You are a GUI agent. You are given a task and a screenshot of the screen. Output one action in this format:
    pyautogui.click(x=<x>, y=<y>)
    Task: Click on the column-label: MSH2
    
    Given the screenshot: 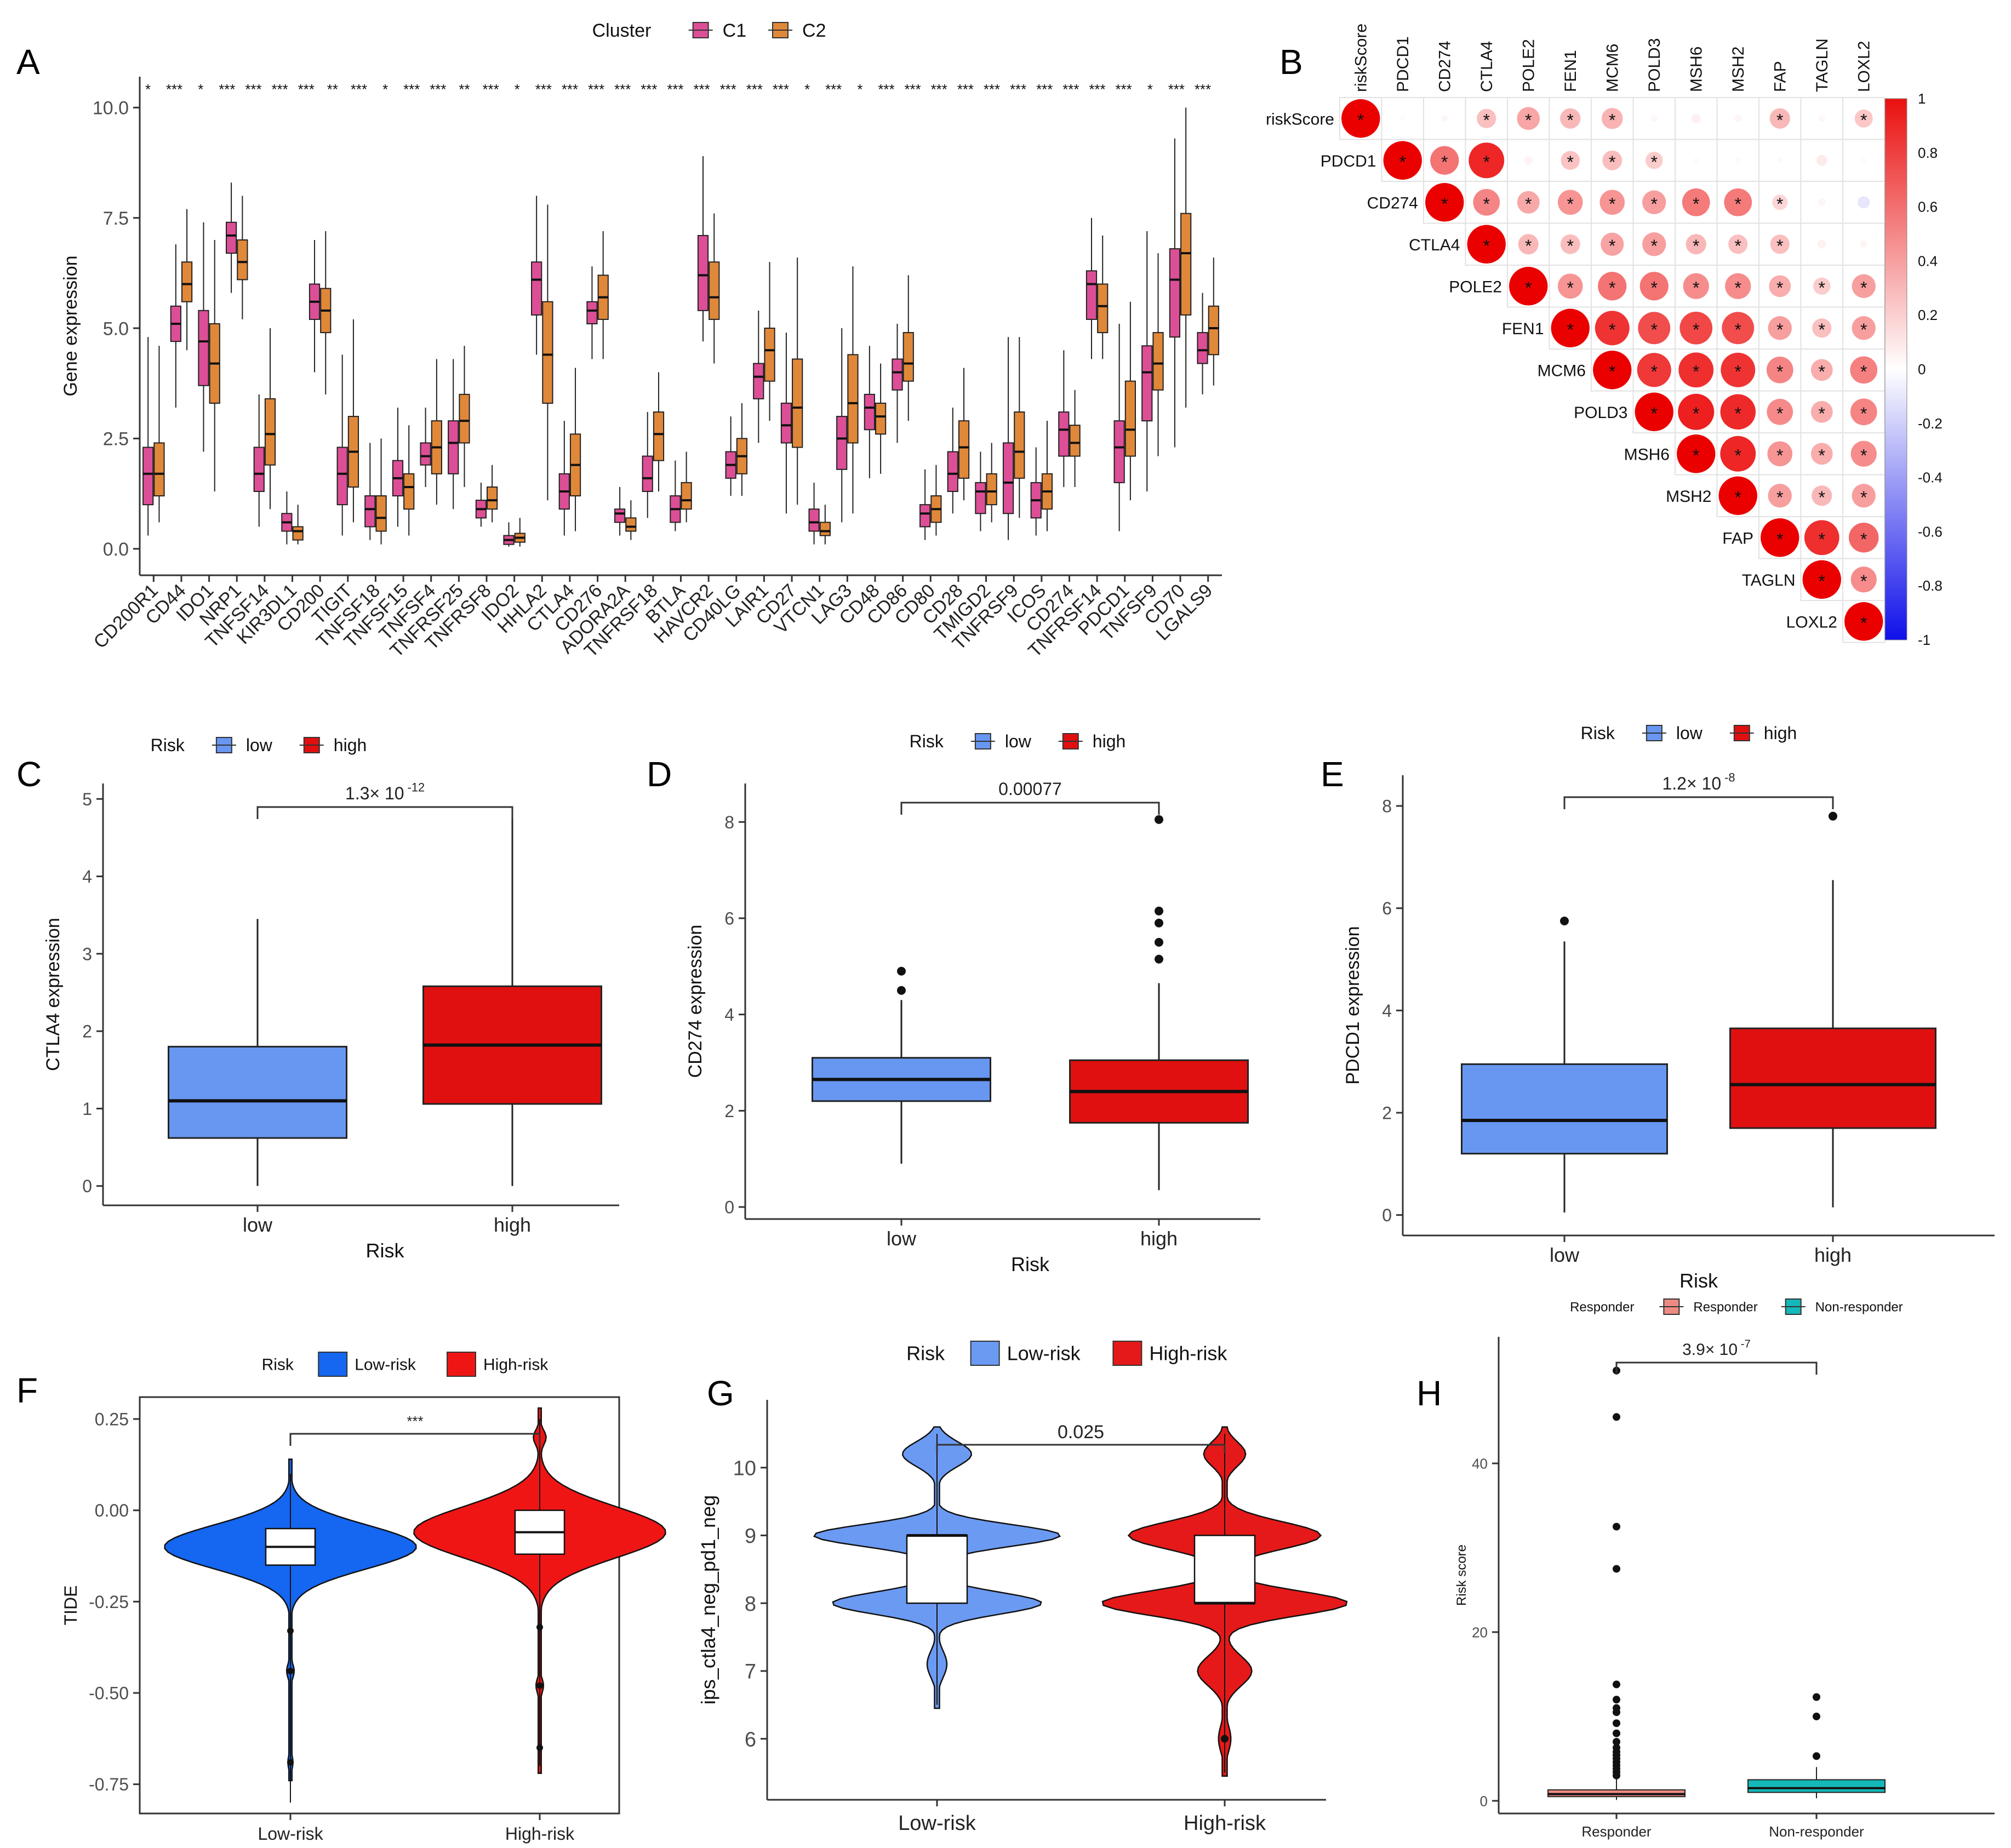 What is the action you would take?
    pyautogui.click(x=1738, y=69)
    